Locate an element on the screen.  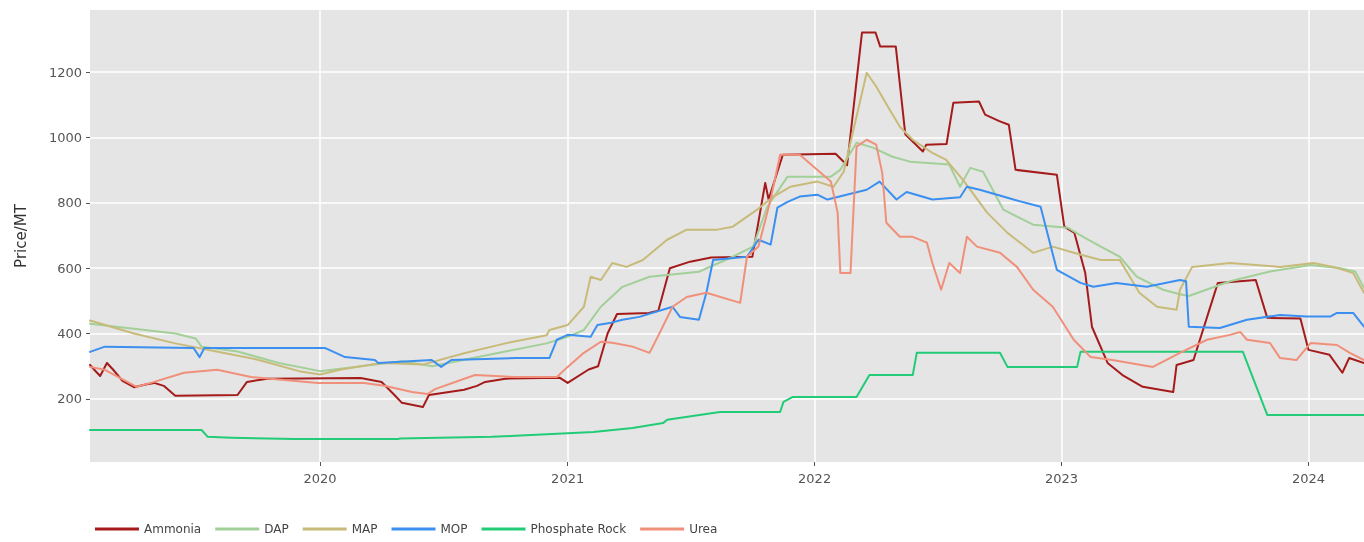
legend-label: Phosphate Rock is located at coordinates (578, 529).